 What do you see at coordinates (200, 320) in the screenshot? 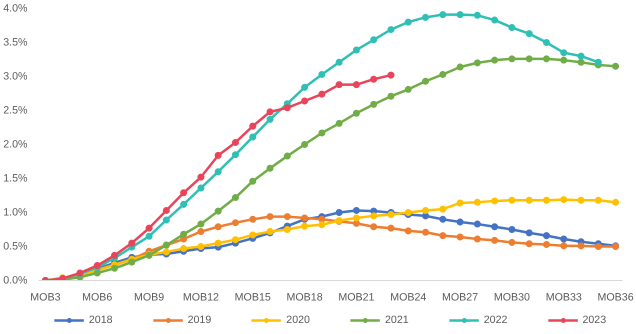
I see `legend-label: 2019` at bounding box center [200, 320].